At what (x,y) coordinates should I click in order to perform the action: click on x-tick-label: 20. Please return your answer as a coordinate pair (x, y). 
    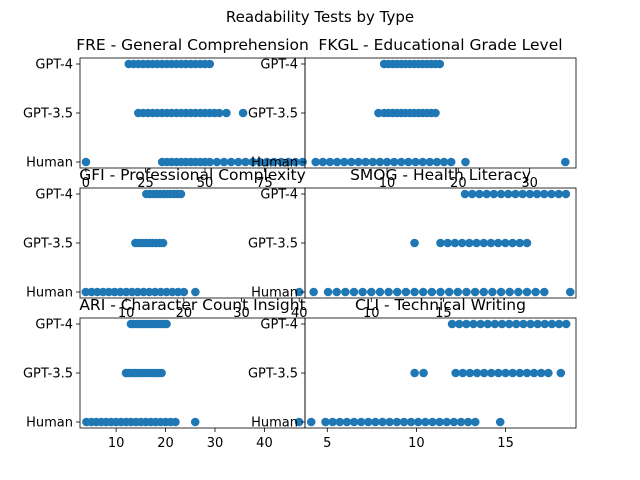
    Looking at the image, I should click on (458, 183).